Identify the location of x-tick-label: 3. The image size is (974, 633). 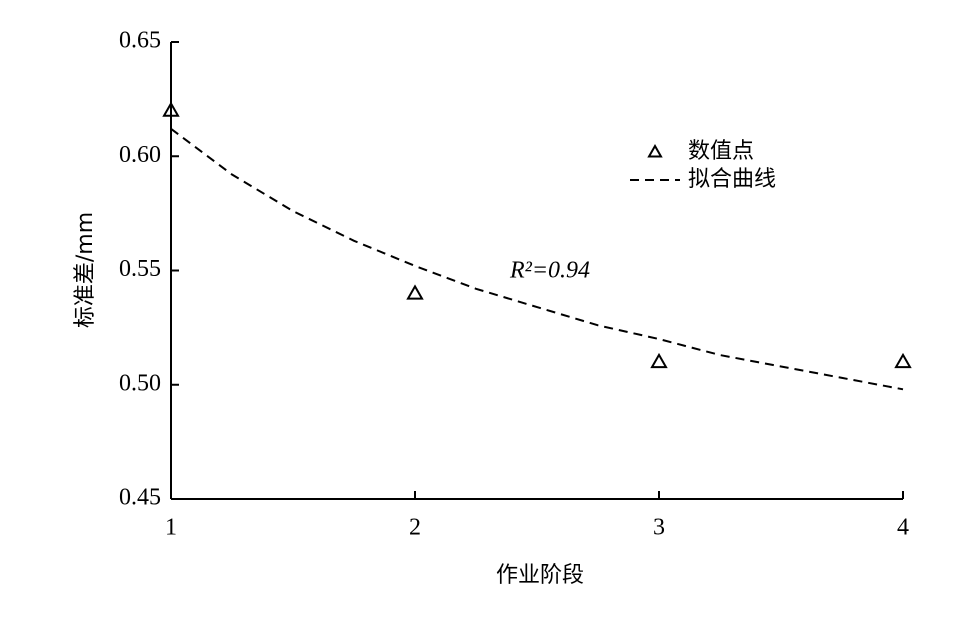
(659, 528).